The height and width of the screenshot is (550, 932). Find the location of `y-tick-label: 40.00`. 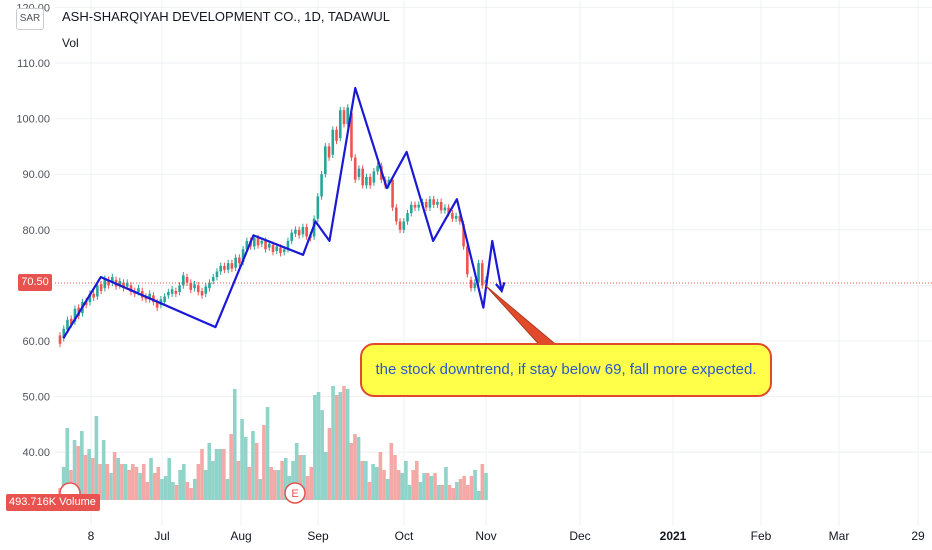

y-tick-label: 40.00 is located at coordinates (36, 453).